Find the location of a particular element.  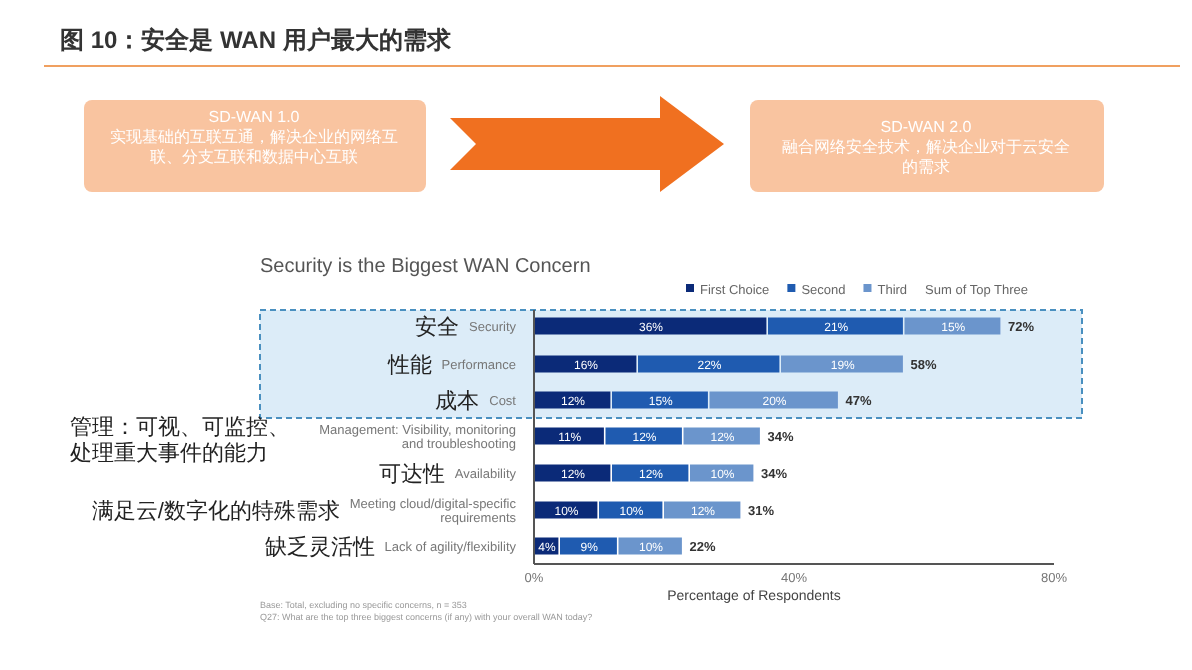

text: 安全 is located at coordinates (437, 327).